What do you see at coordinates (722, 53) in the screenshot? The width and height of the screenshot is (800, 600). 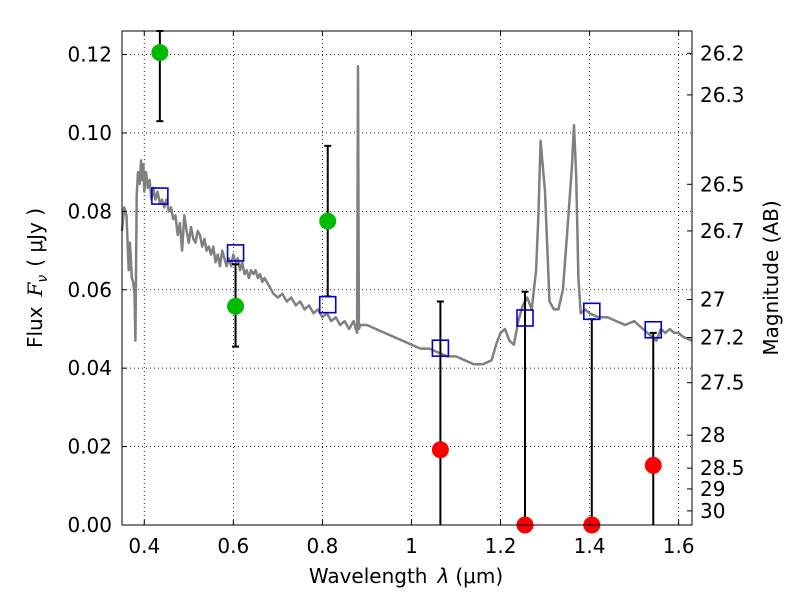 I see `right-tick-label: 26.2` at bounding box center [722, 53].